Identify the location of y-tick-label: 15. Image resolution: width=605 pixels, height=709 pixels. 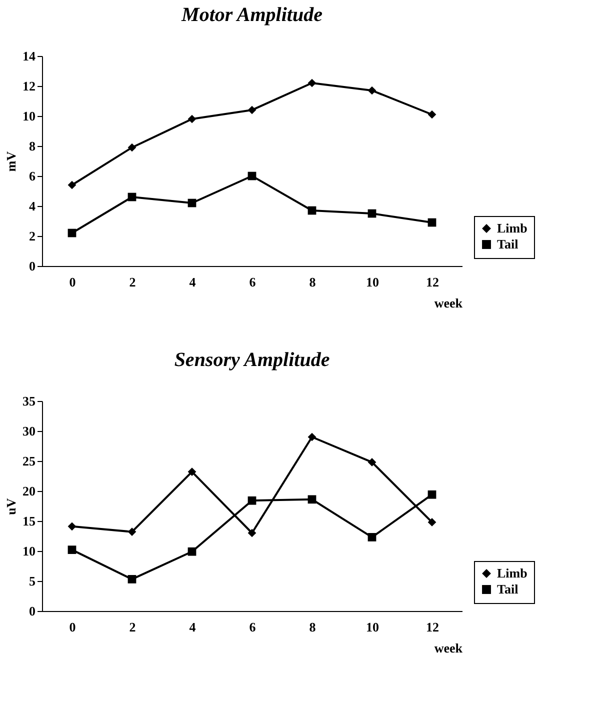
(29, 521).